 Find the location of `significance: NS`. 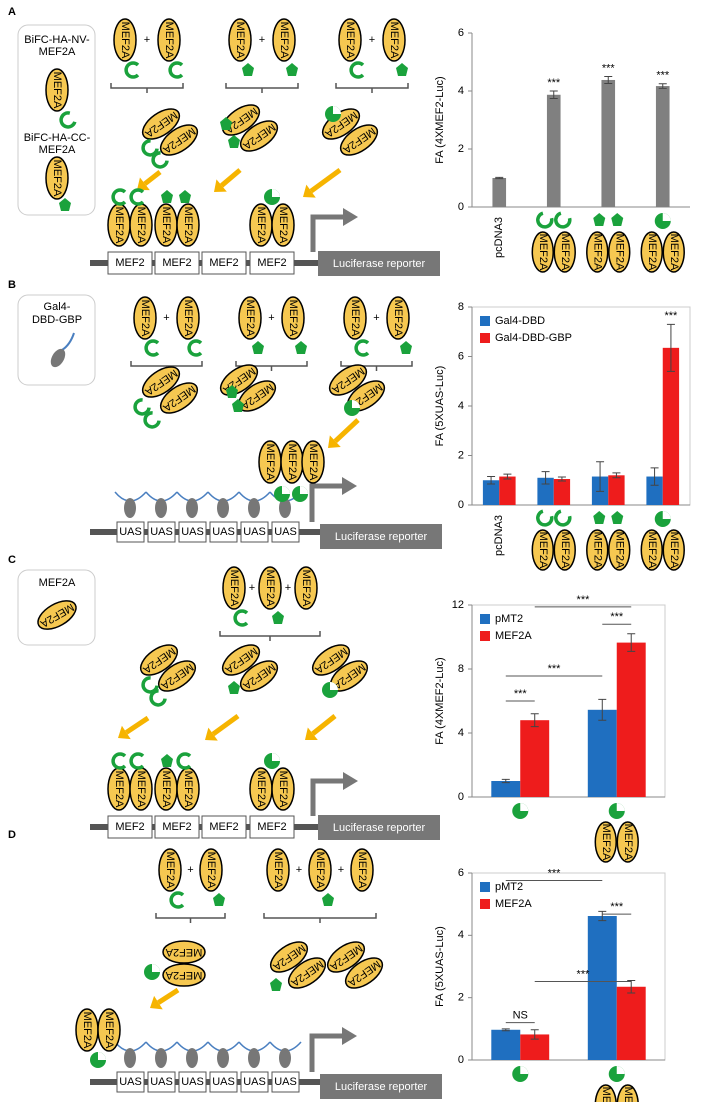

significance: NS is located at coordinates (520, 1016).